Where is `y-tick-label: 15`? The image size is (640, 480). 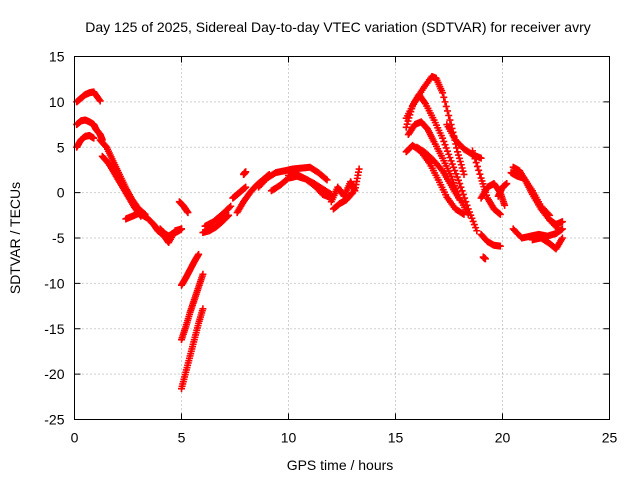
y-tick-label: 15 is located at coordinates (57, 57).